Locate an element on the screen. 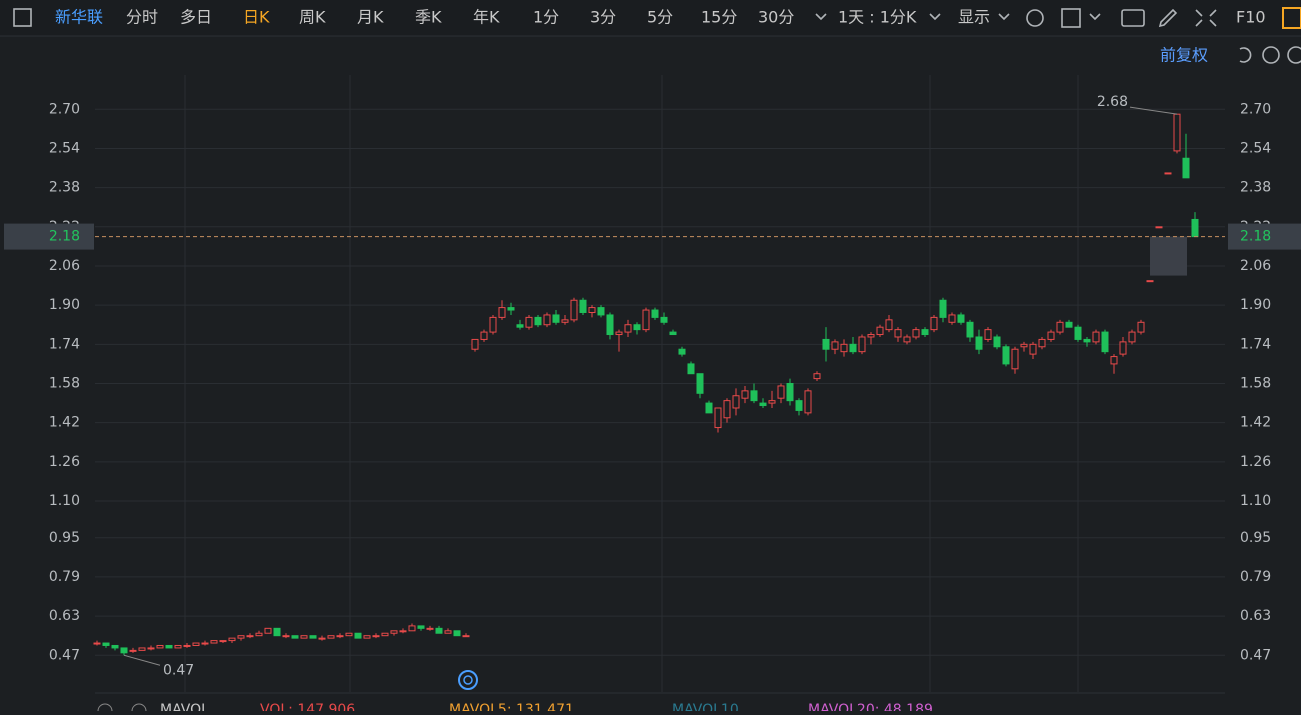  high-label: 2.68 is located at coordinates (1112, 102).